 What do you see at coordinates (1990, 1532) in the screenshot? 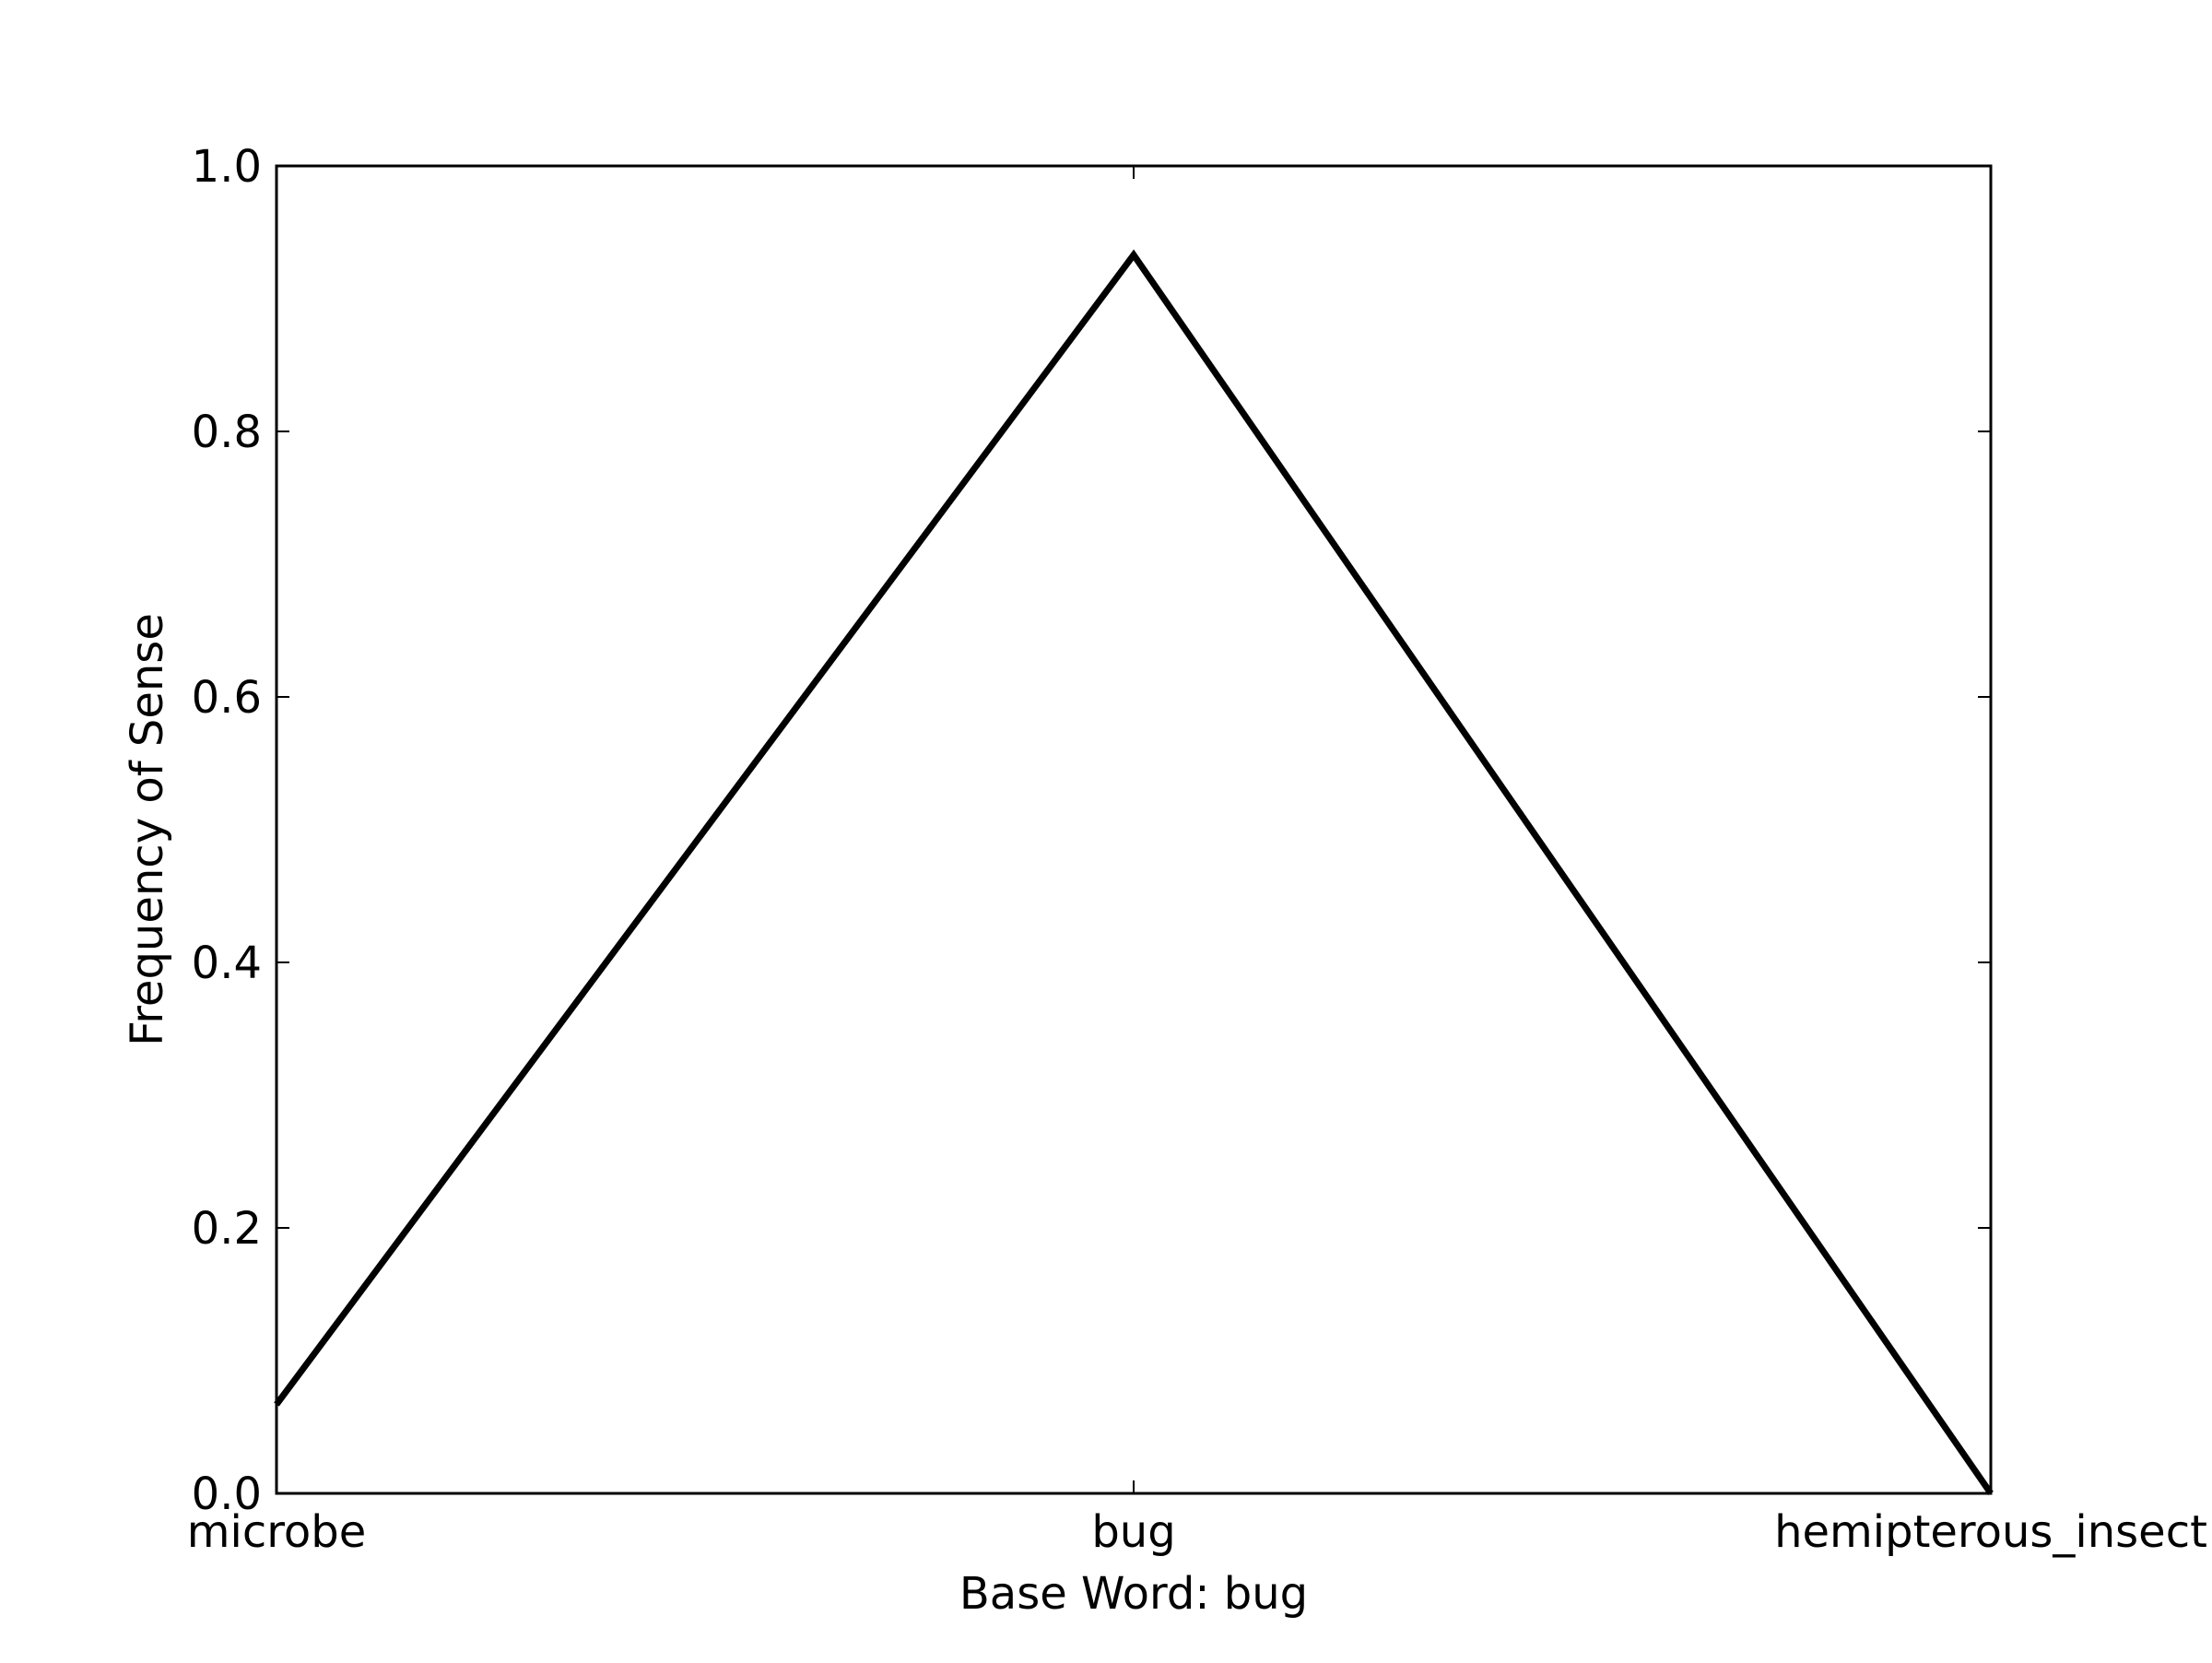
I see `x-tick-label: hemipterous_insect` at bounding box center [1990, 1532].